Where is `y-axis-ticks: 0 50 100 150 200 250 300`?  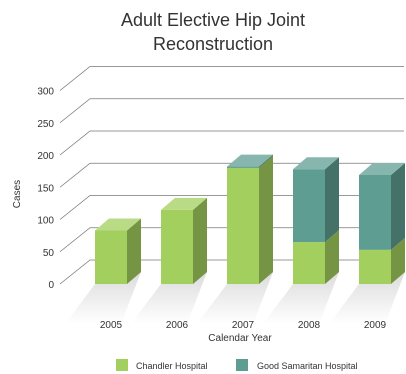
y-axis-ticks: 0 50 100 150 200 250 300 is located at coordinates (45, 189).